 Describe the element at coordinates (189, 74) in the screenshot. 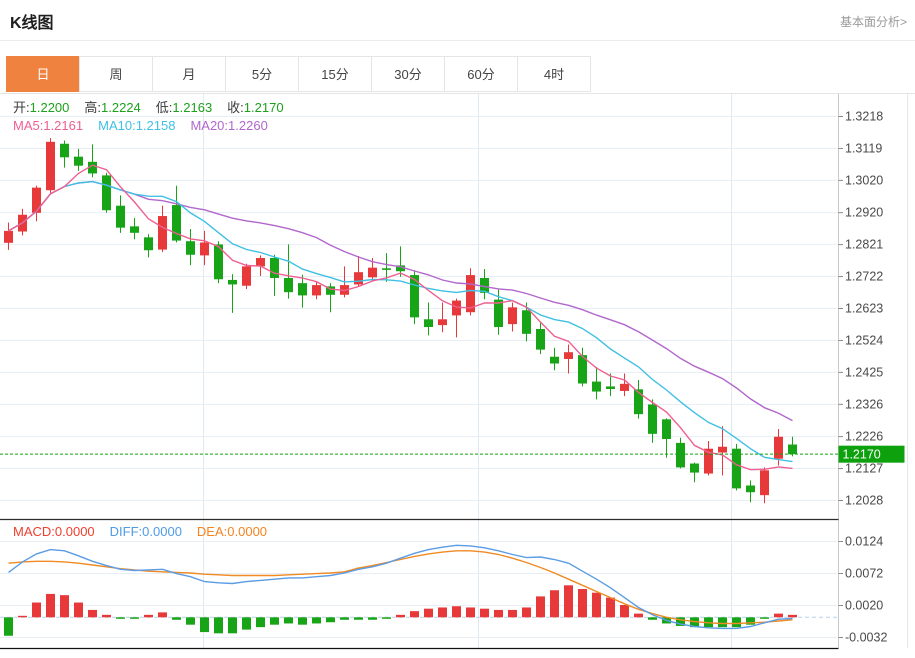

I see `tab-month: 月` at that location.